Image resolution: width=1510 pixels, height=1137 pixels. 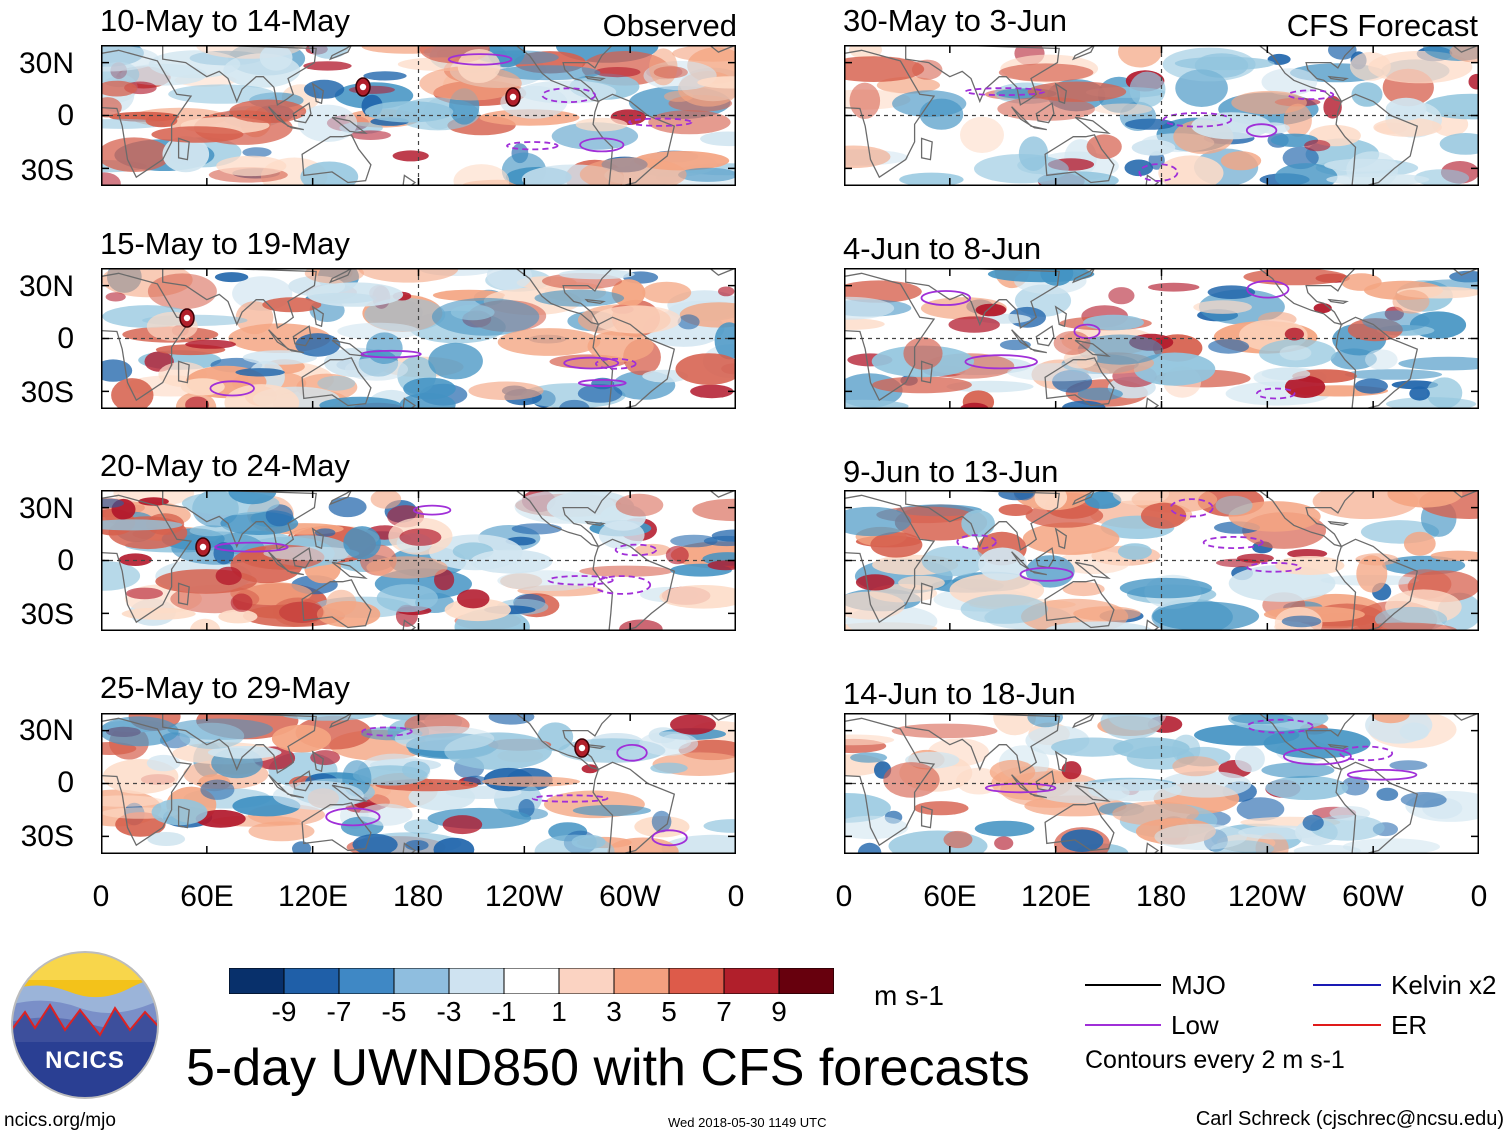 What do you see at coordinates (1198, 985) in the screenshot?
I see `legend-label-mjo: MJO` at bounding box center [1198, 985].